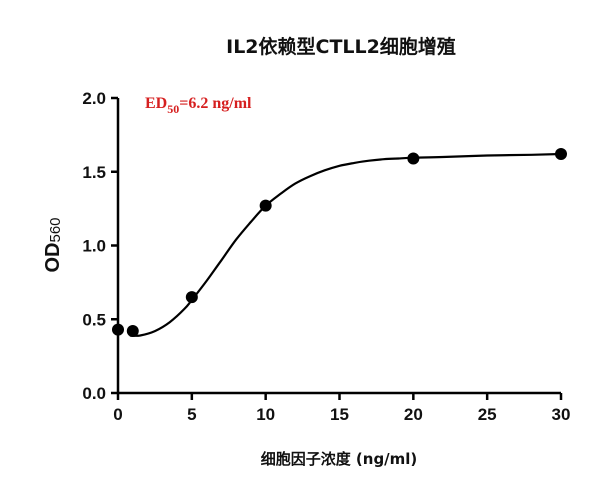 The height and width of the screenshot is (500, 600). What do you see at coordinates (198, 105) in the screenshot?
I see `ed50-annotation: ED50=6.2 ng/ml` at bounding box center [198, 105].